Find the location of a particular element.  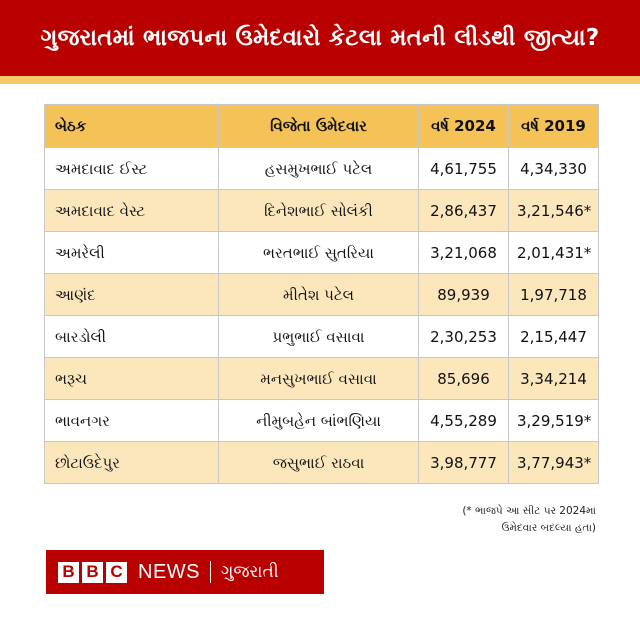

table-row: અમરેલી ભરતભાઈ સુતરિયા 3,21,068 2,01,431* is located at coordinates (321, 252).